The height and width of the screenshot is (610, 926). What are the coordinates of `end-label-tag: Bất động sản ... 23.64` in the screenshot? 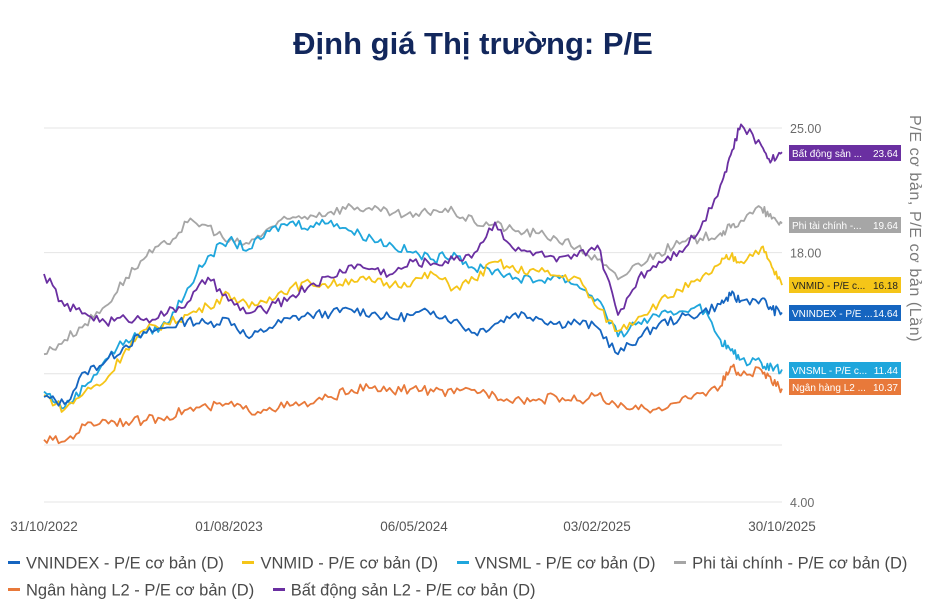 It's located at (845, 153).